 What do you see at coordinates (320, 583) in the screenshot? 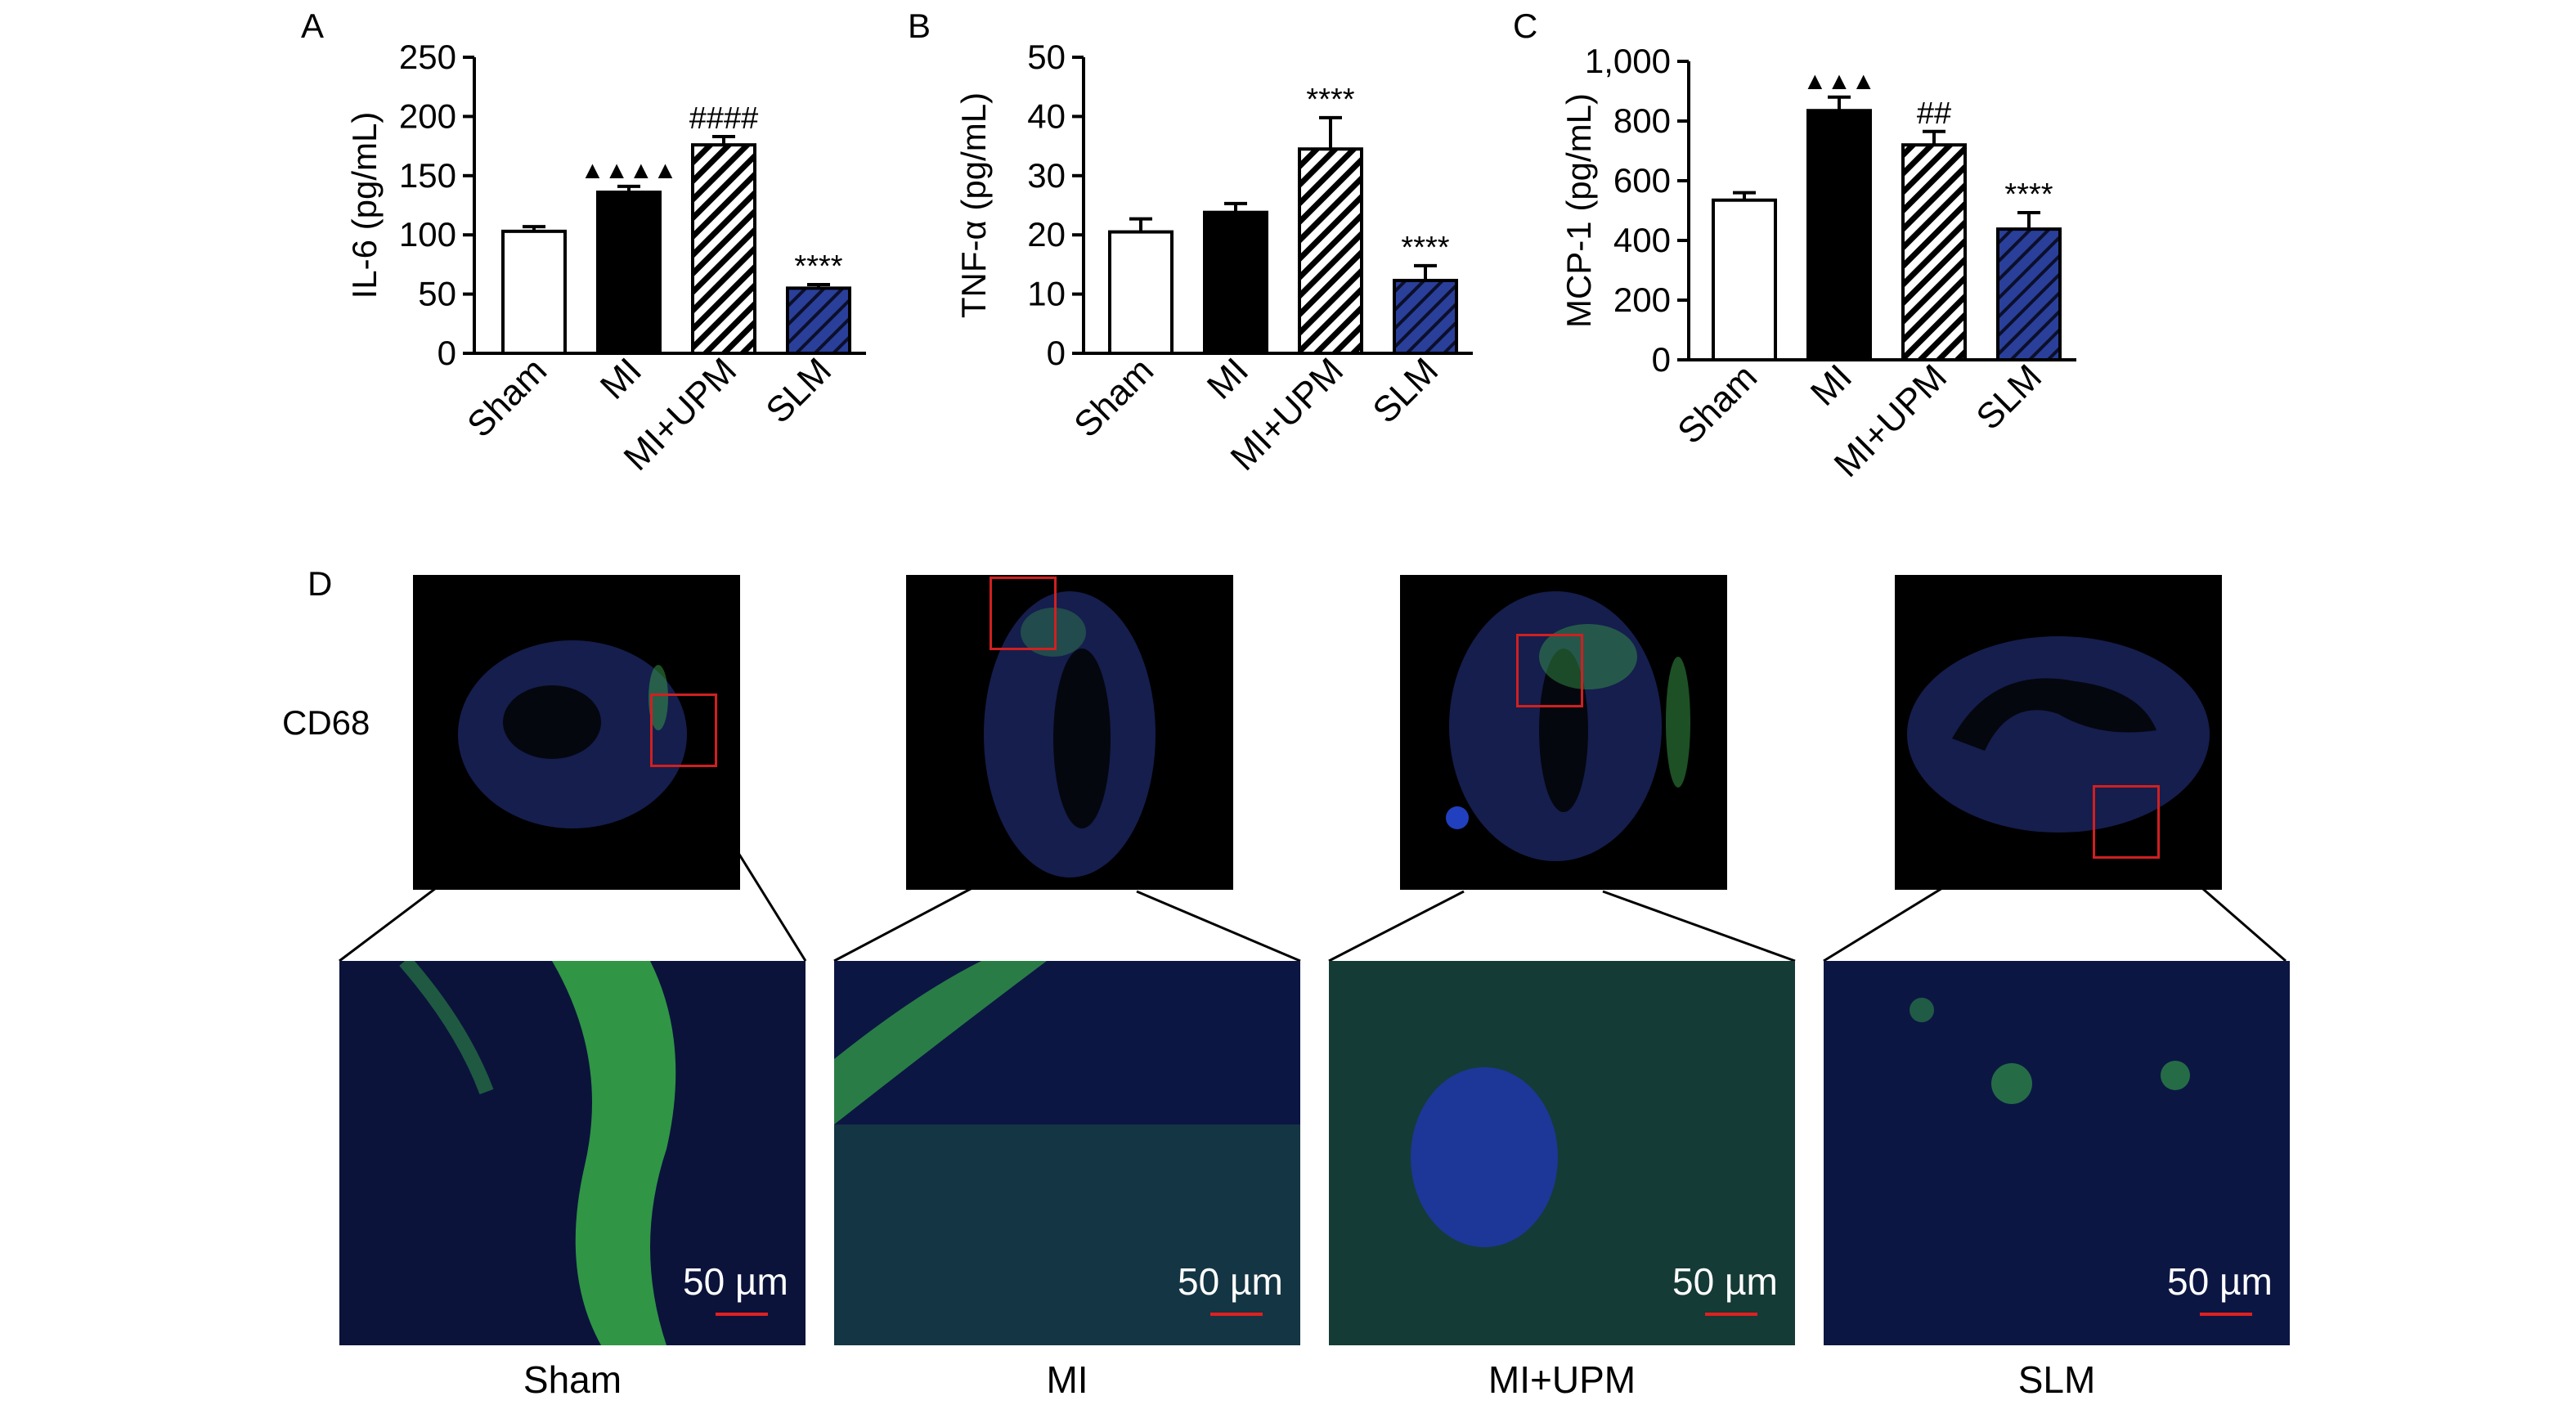
I see `panel-letter-d: D` at bounding box center [320, 583].